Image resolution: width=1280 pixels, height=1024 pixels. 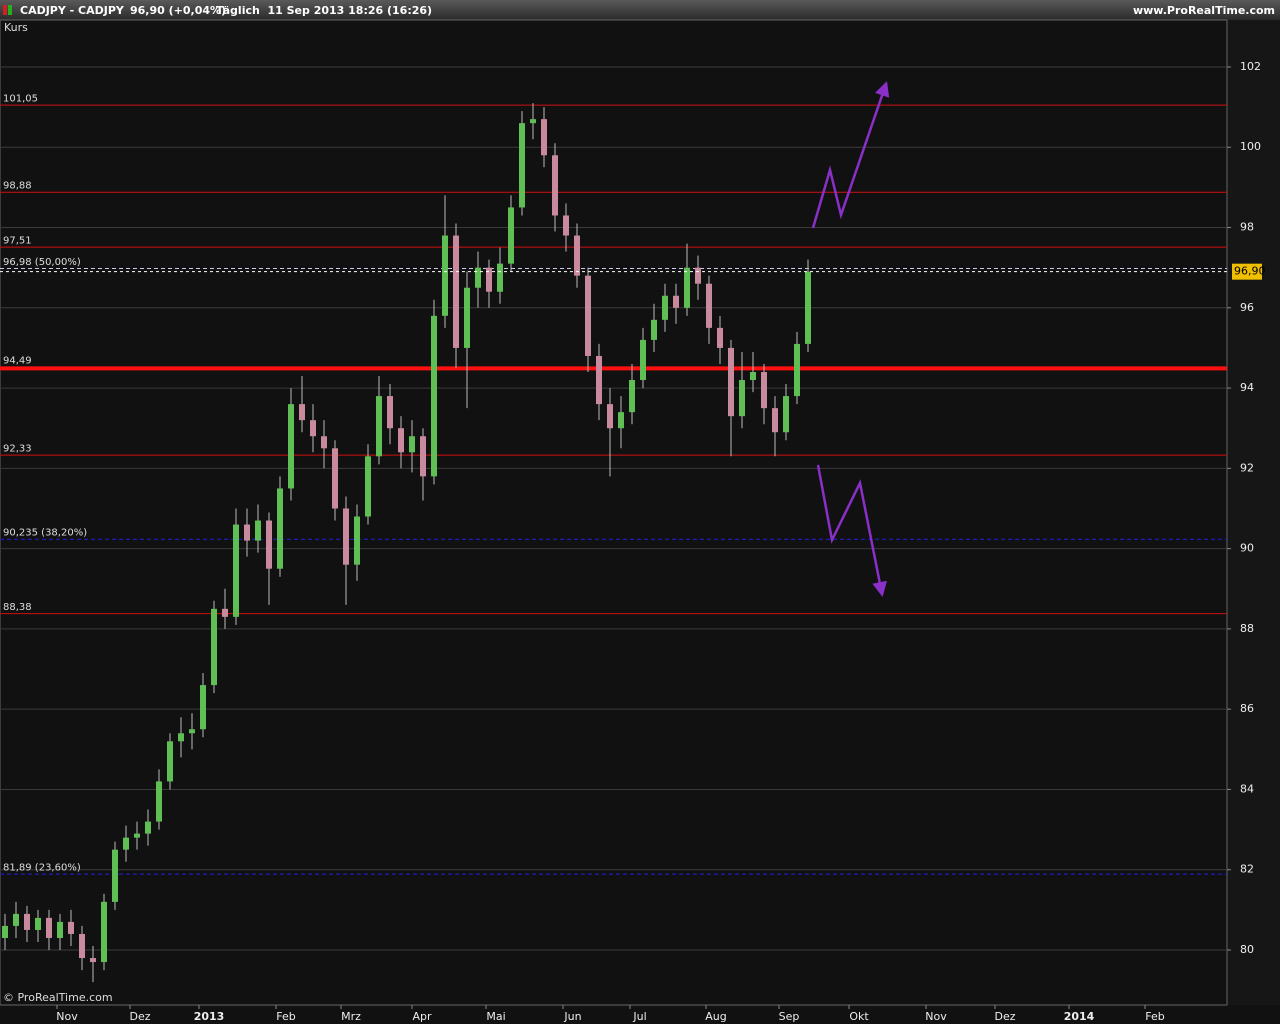 I want to click on y-tick-label: 88, so click(x=1247, y=628).